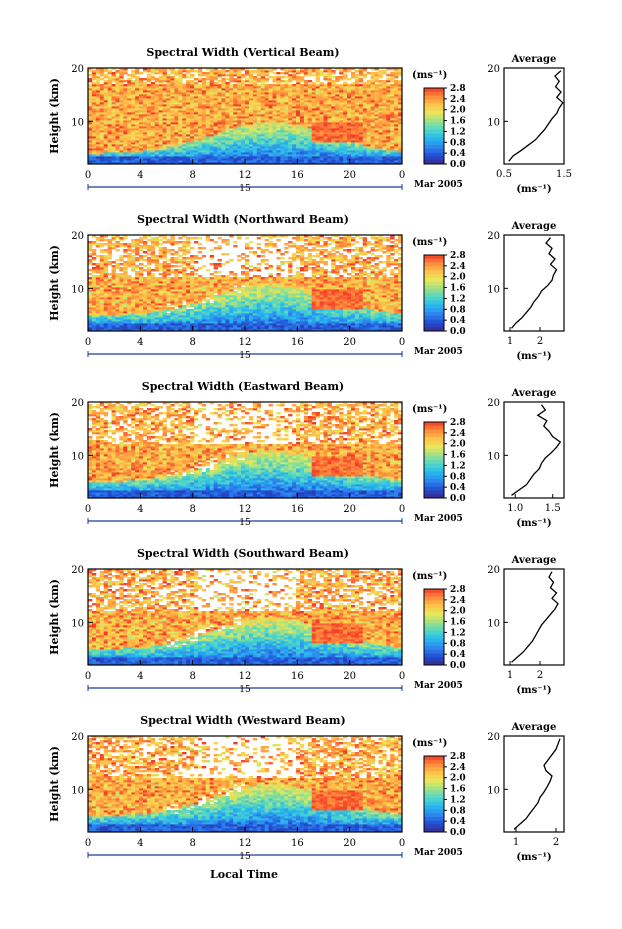  I want to click on average-x-tick-label: 0.5, so click(504, 174).